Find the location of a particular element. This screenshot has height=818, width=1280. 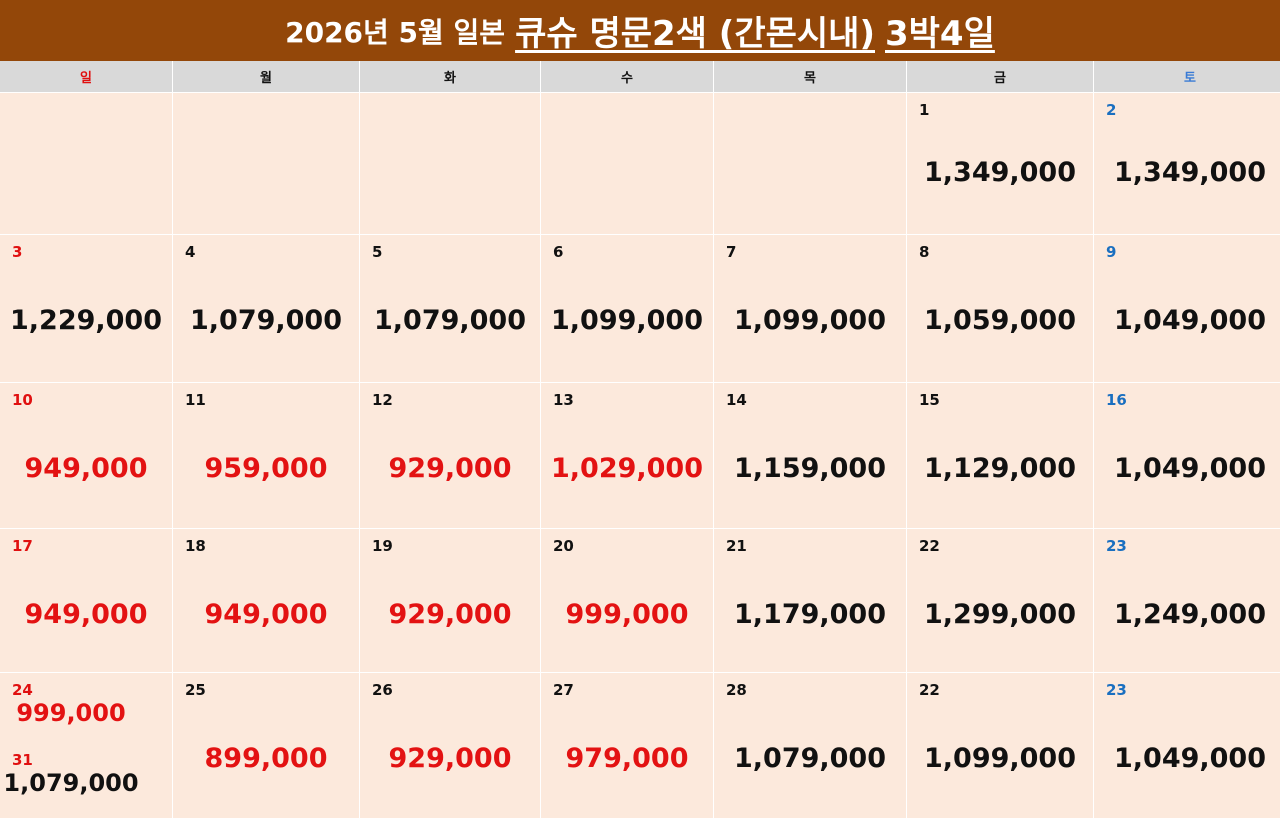

weekday-header: 화 is located at coordinates (450, 76).